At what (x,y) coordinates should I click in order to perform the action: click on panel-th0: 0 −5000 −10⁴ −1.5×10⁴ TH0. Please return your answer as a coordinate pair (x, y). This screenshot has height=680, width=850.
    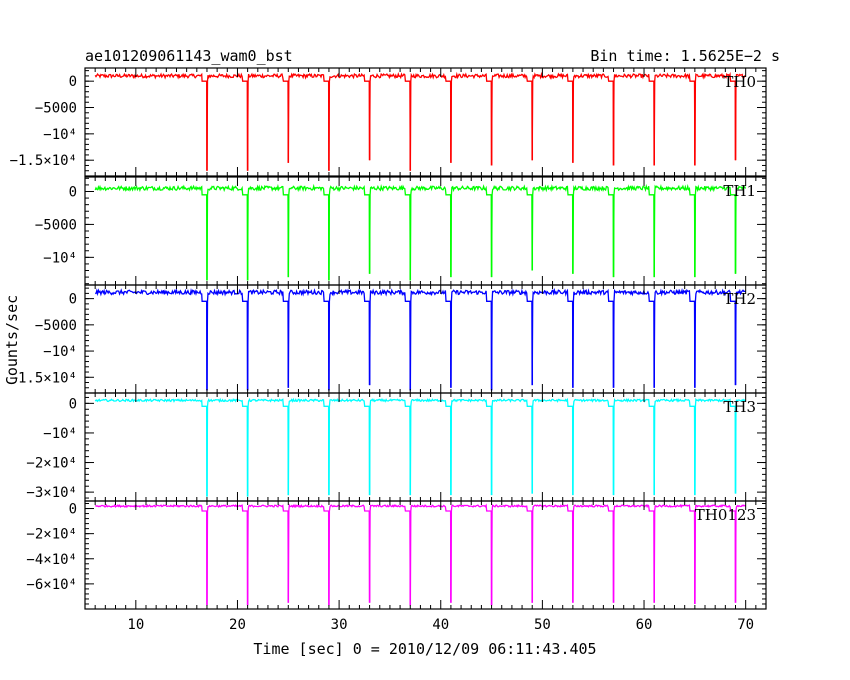
    Looking at the image, I should click on (388, 122).